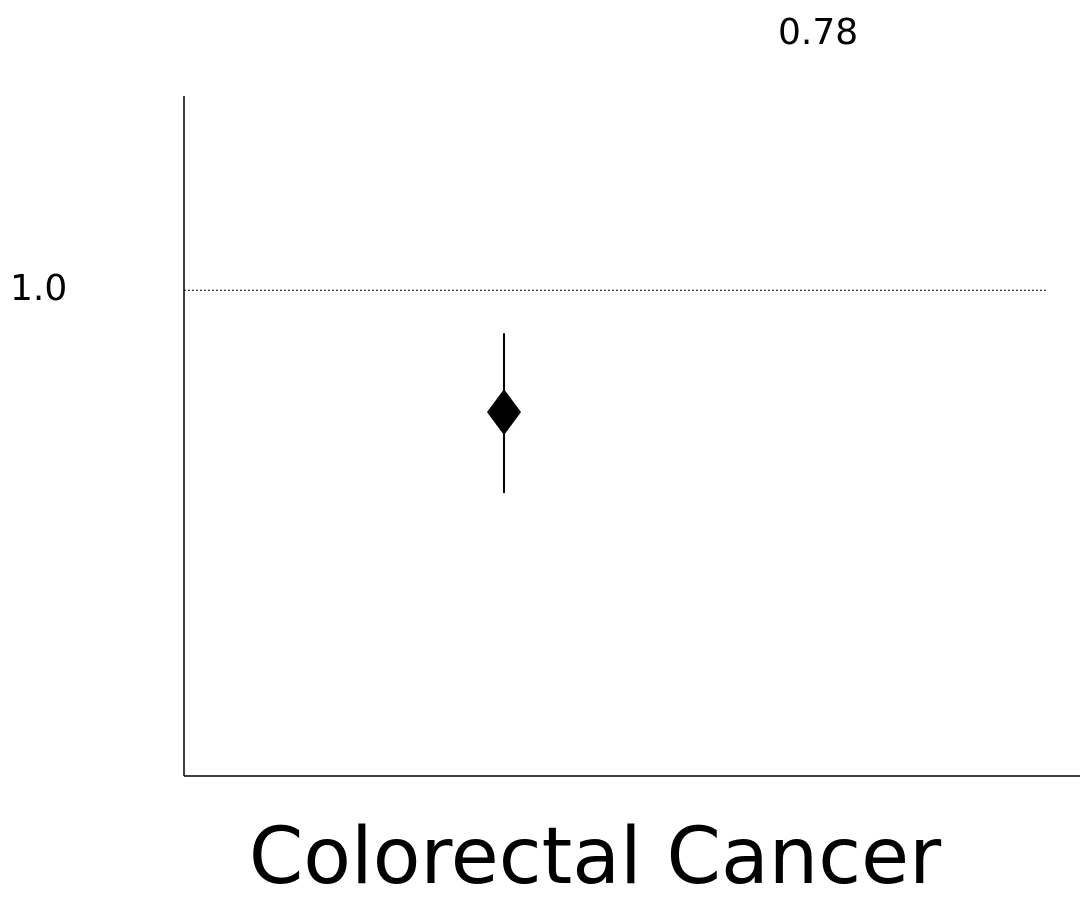 This screenshot has width=1080, height=902. Describe the element at coordinates (595, 857) in the screenshot. I see `category-label: Colorectal Cancer` at that location.